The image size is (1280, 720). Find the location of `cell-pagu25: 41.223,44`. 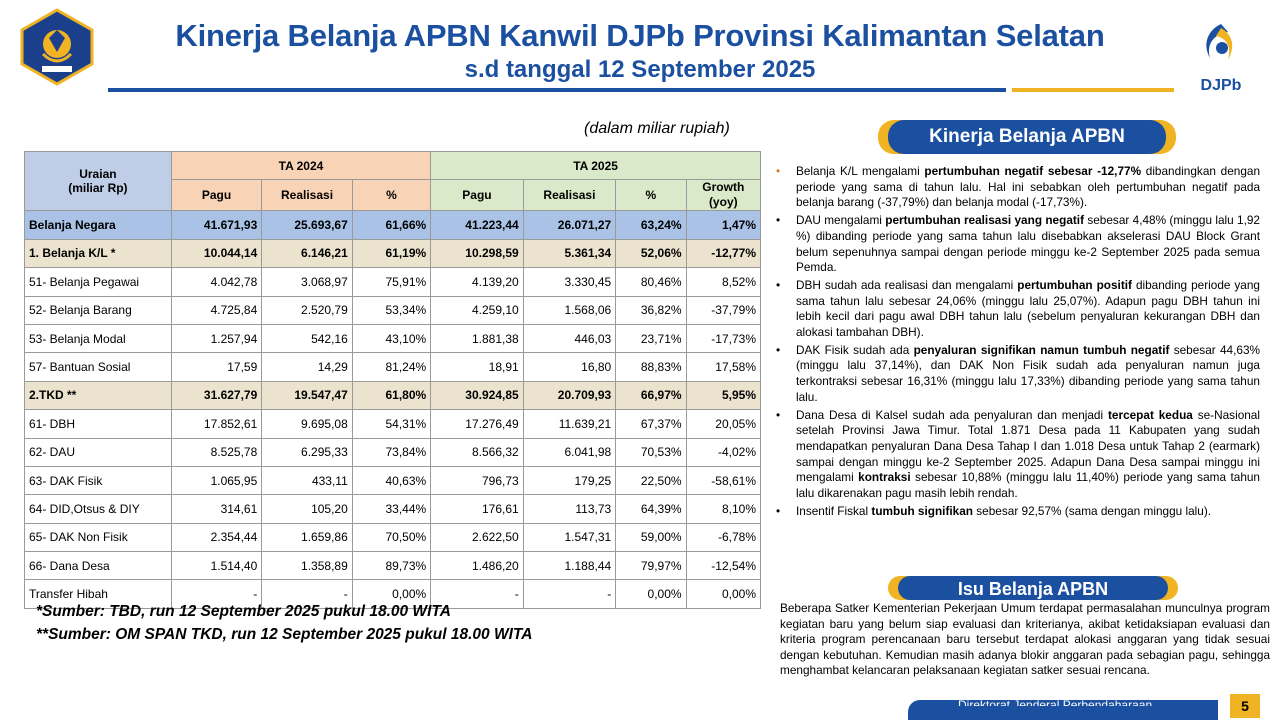

cell-pagu25: 41.223,44 is located at coordinates (477, 225).